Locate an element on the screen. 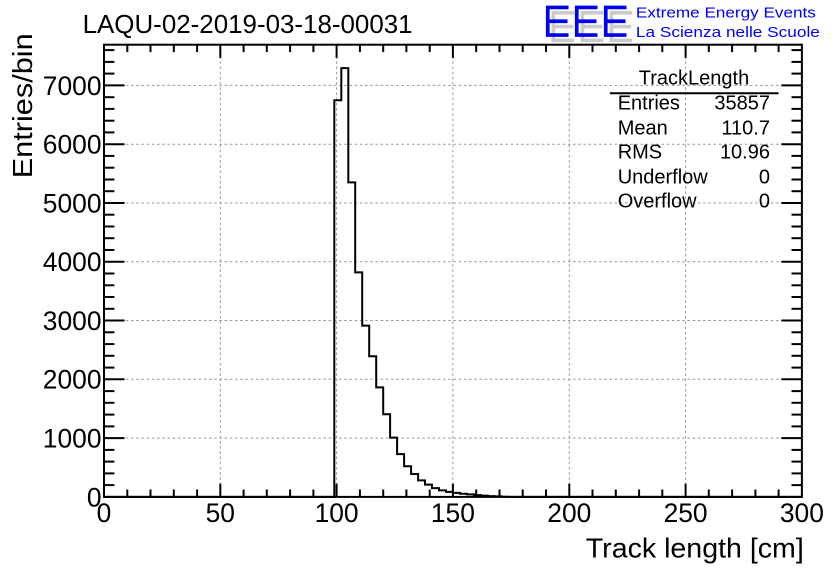 The width and height of the screenshot is (836, 572). svg-text: 1000 is located at coordinates (72, 439).